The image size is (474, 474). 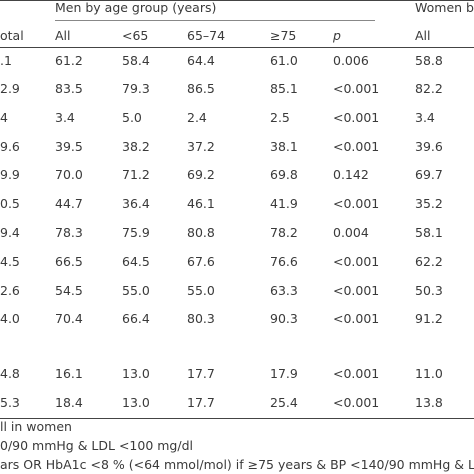 I want to click on table-cell: 0.5, so click(x=10, y=203).